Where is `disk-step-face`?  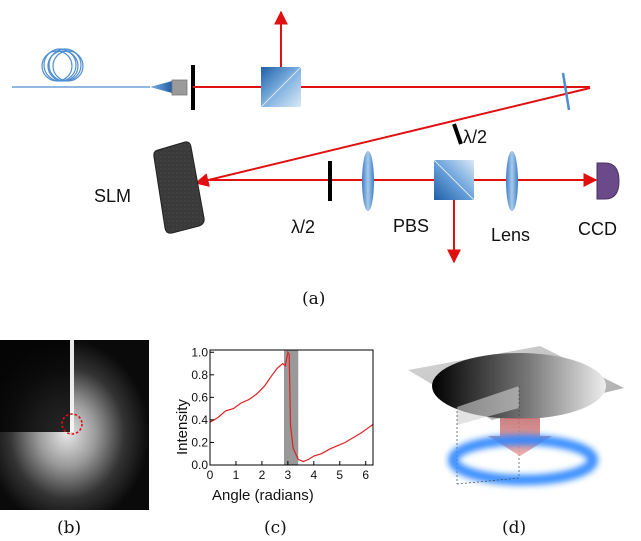 disk-step-face is located at coordinates (488, 405).